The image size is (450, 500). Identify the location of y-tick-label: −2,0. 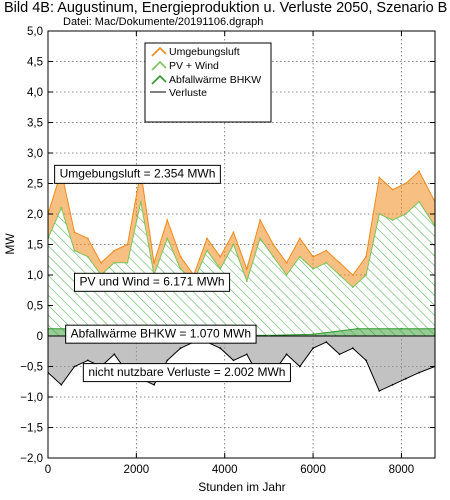
(31, 459).